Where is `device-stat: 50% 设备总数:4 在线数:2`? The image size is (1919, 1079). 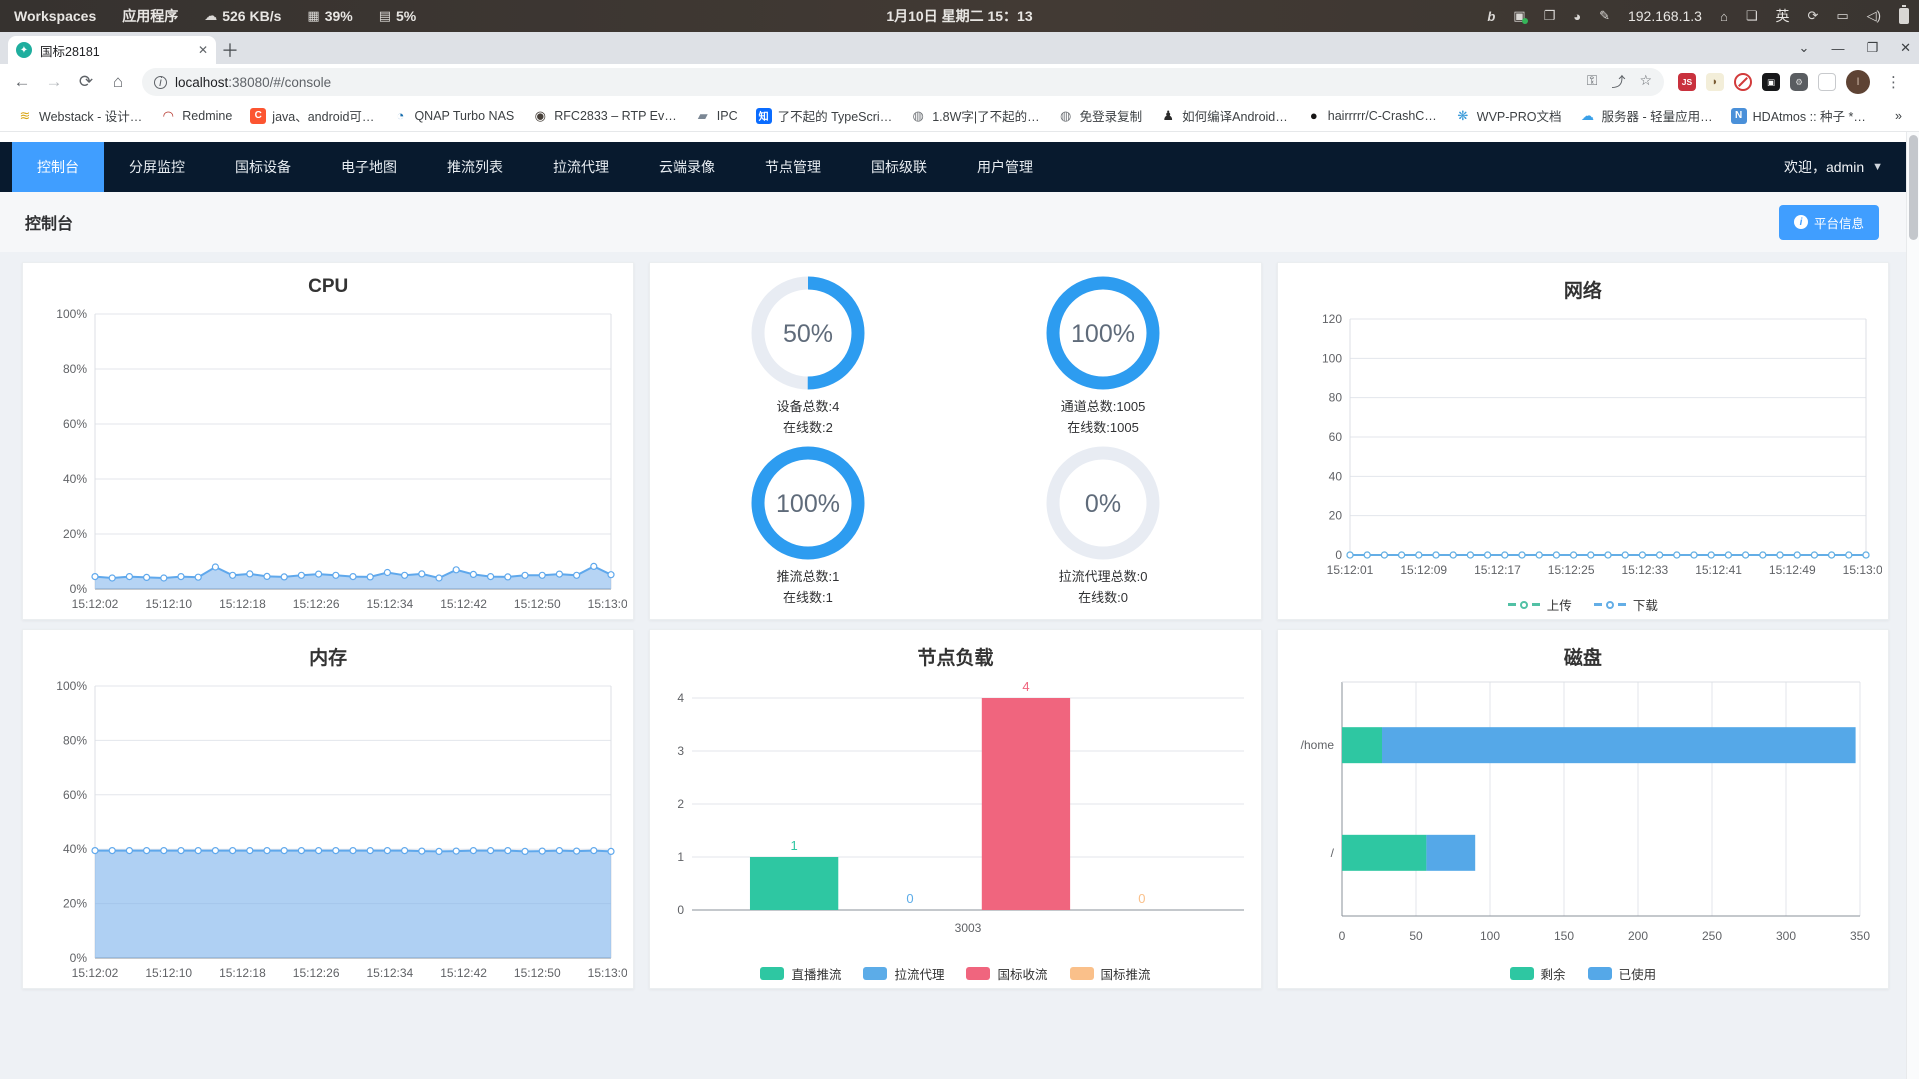 device-stat: 50% 设备总数:4 在线数:2 is located at coordinates (807, 356).